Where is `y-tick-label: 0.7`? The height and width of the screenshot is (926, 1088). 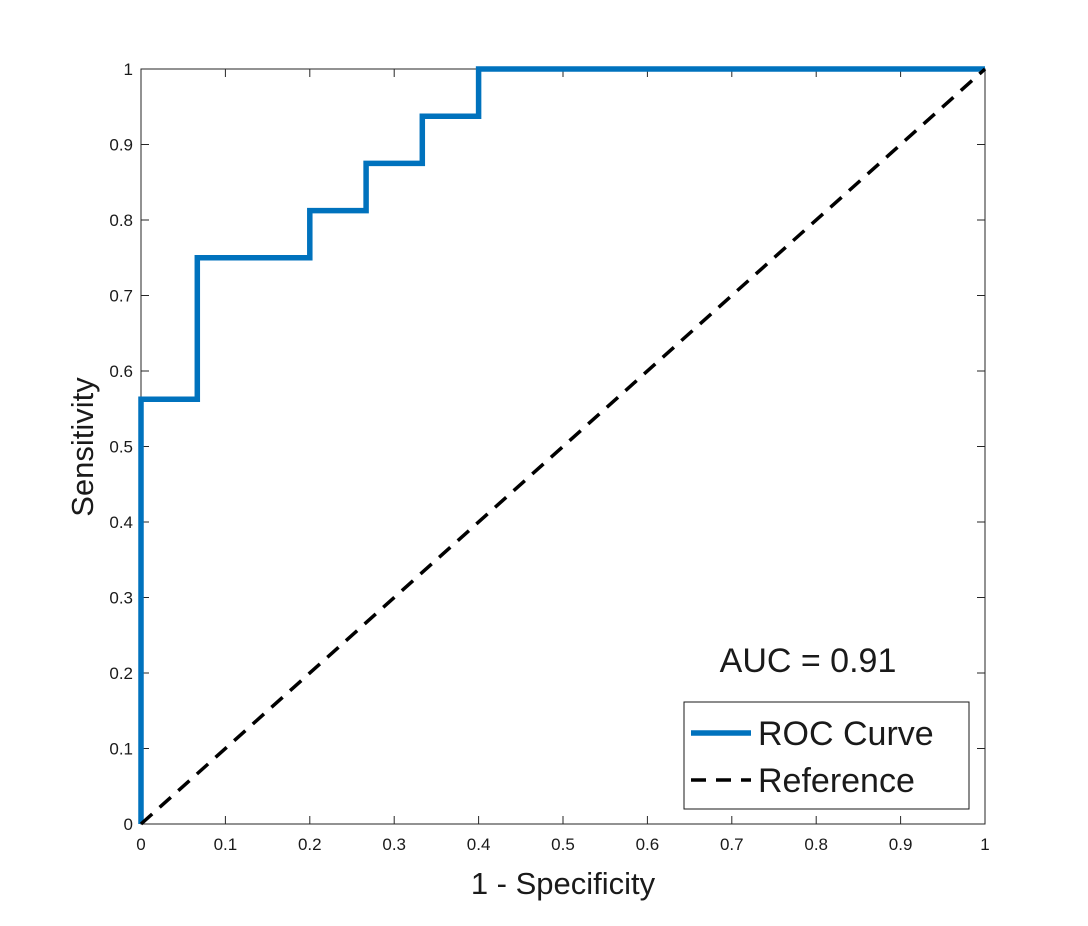
y-tick-label: 0.7 is located at coordinates (121, 296).